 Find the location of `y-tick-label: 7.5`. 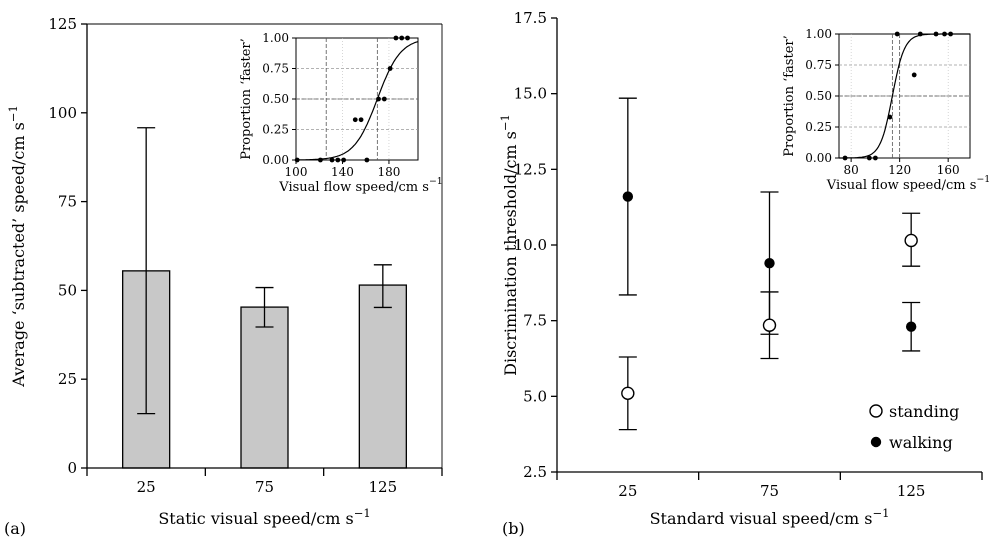

y-tick-label: 7.5 is located at coordinates (535, 321).